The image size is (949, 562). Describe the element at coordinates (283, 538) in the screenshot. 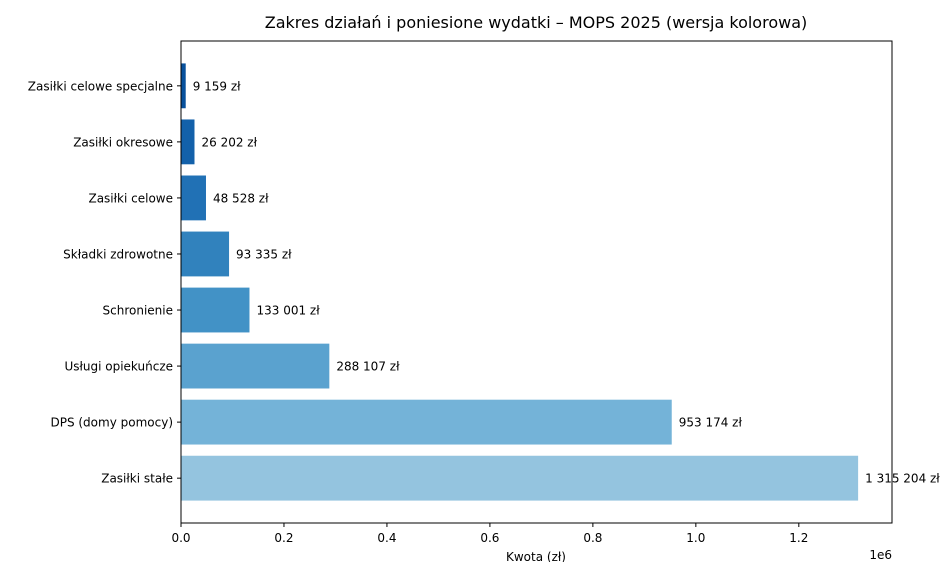

I see `x-tick-label: 0.2` at that location.